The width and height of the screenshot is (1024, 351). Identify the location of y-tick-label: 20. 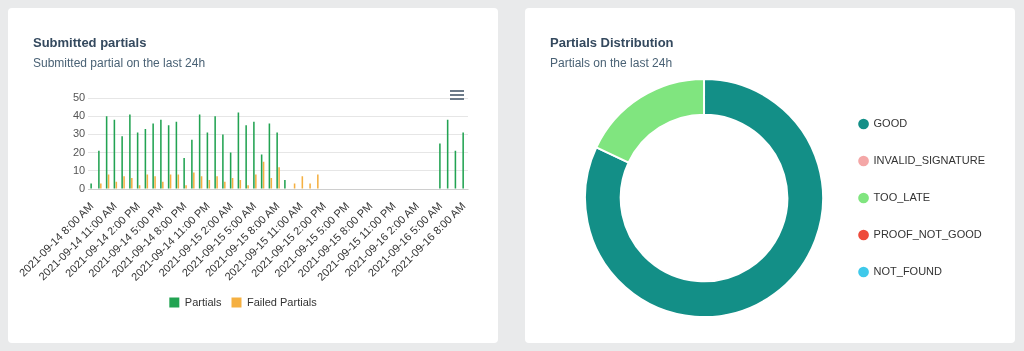
(79, 151).